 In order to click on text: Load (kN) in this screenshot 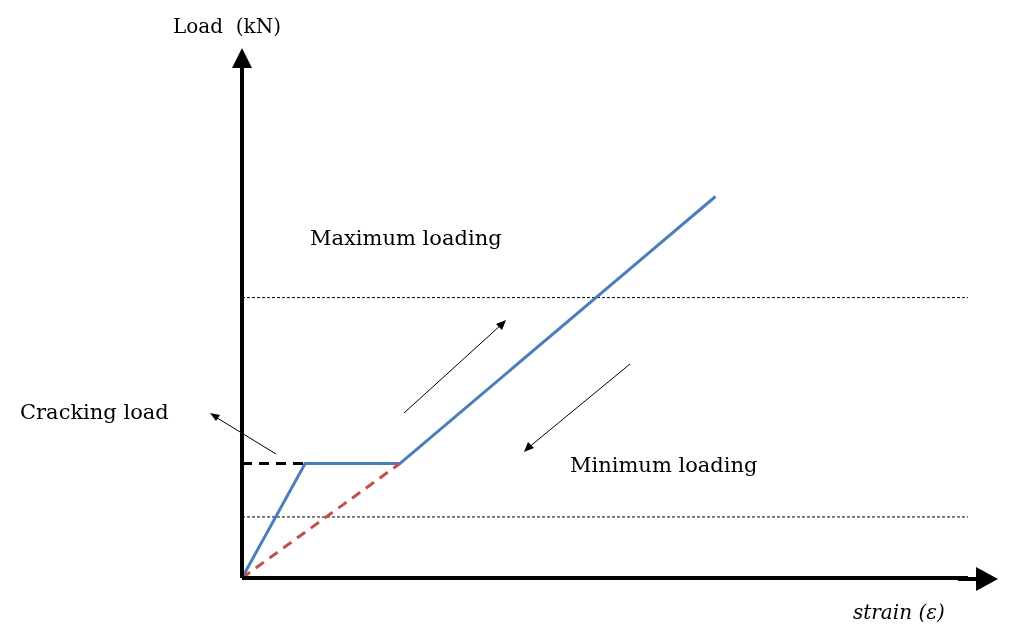, I will do `click(227, 26)`.